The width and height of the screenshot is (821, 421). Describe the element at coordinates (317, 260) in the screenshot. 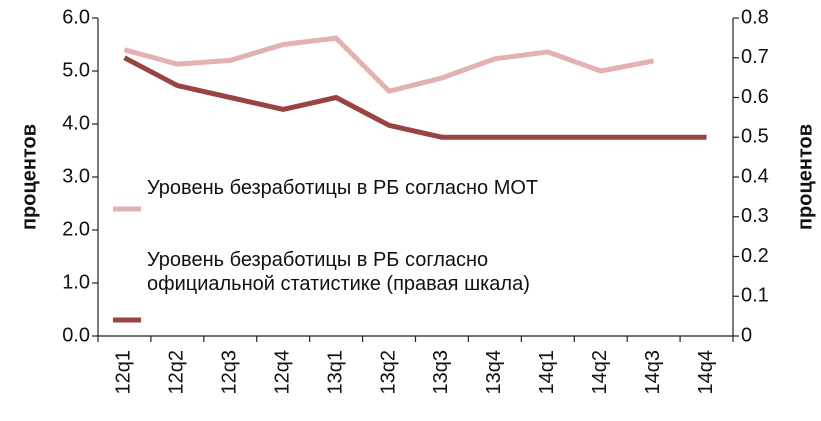

I see `legend-line: Уровень безработицы в РБ согласно` at that location.